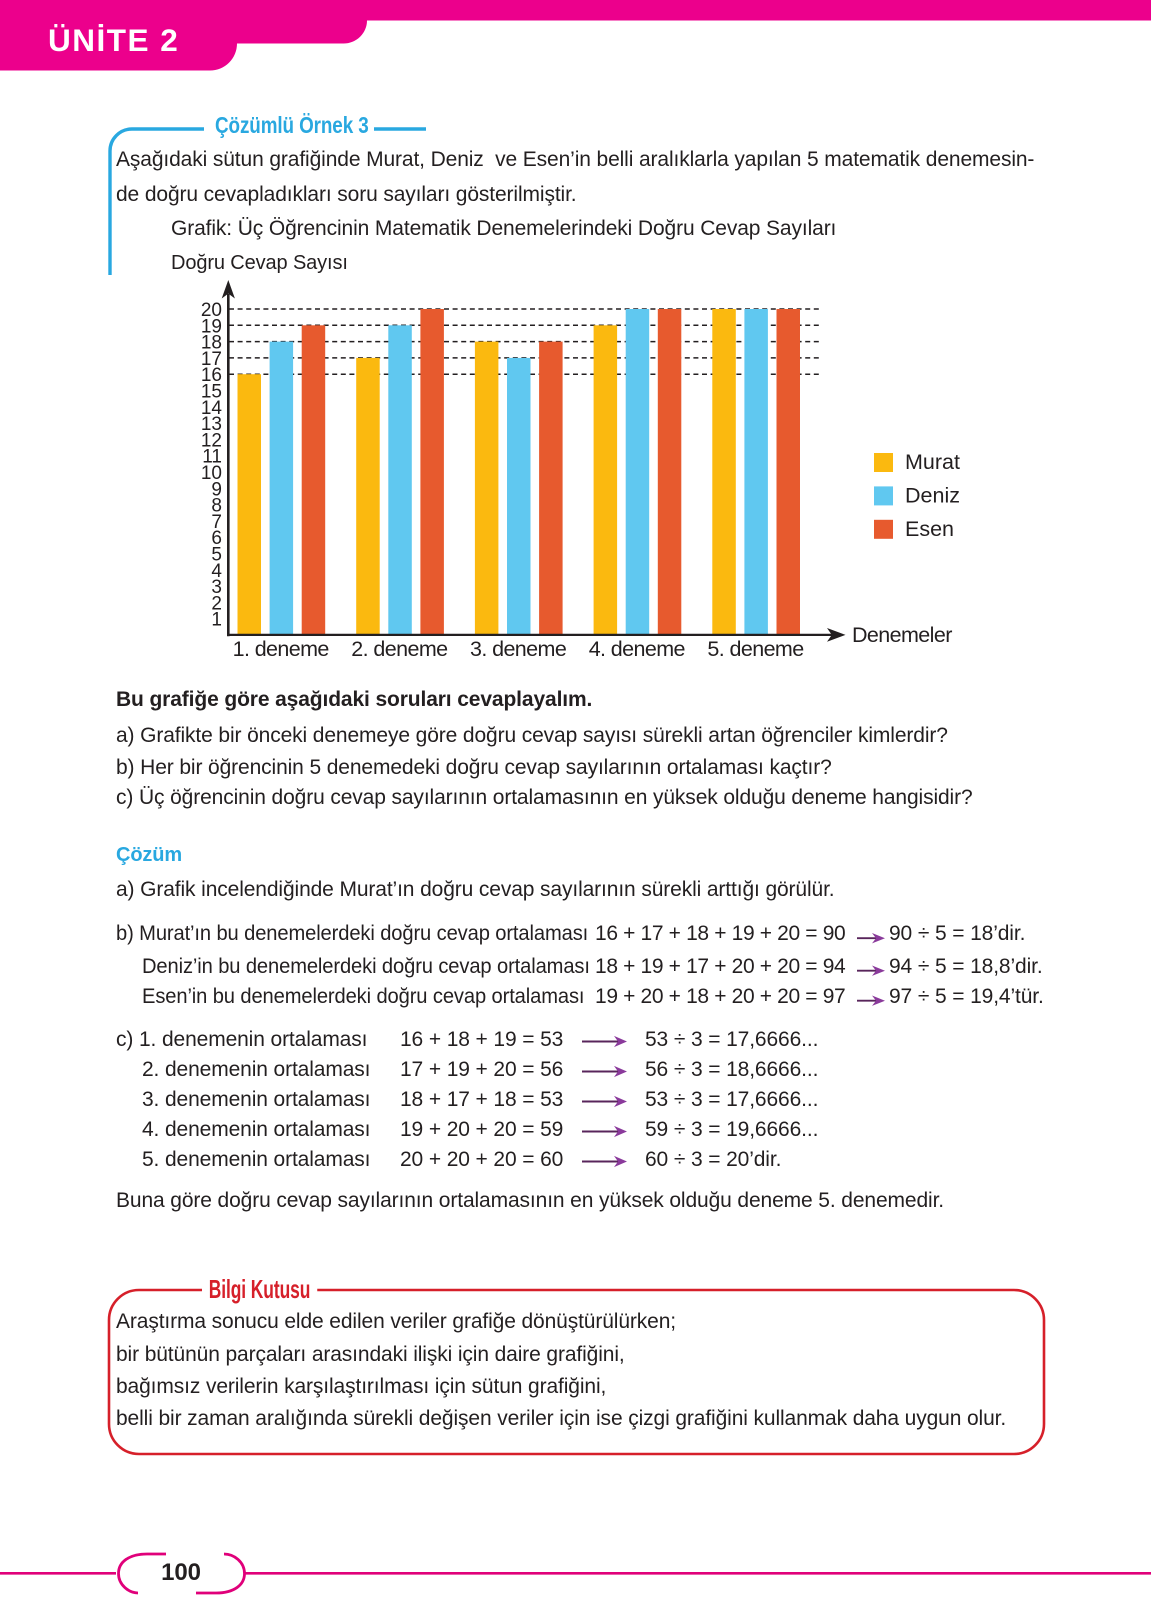 This screenshot has width=1151, height=1624. What do you see at coordinates (216, 489) in the screenshot?
I see `svg-text: 9` at bounding box center [216, 489].